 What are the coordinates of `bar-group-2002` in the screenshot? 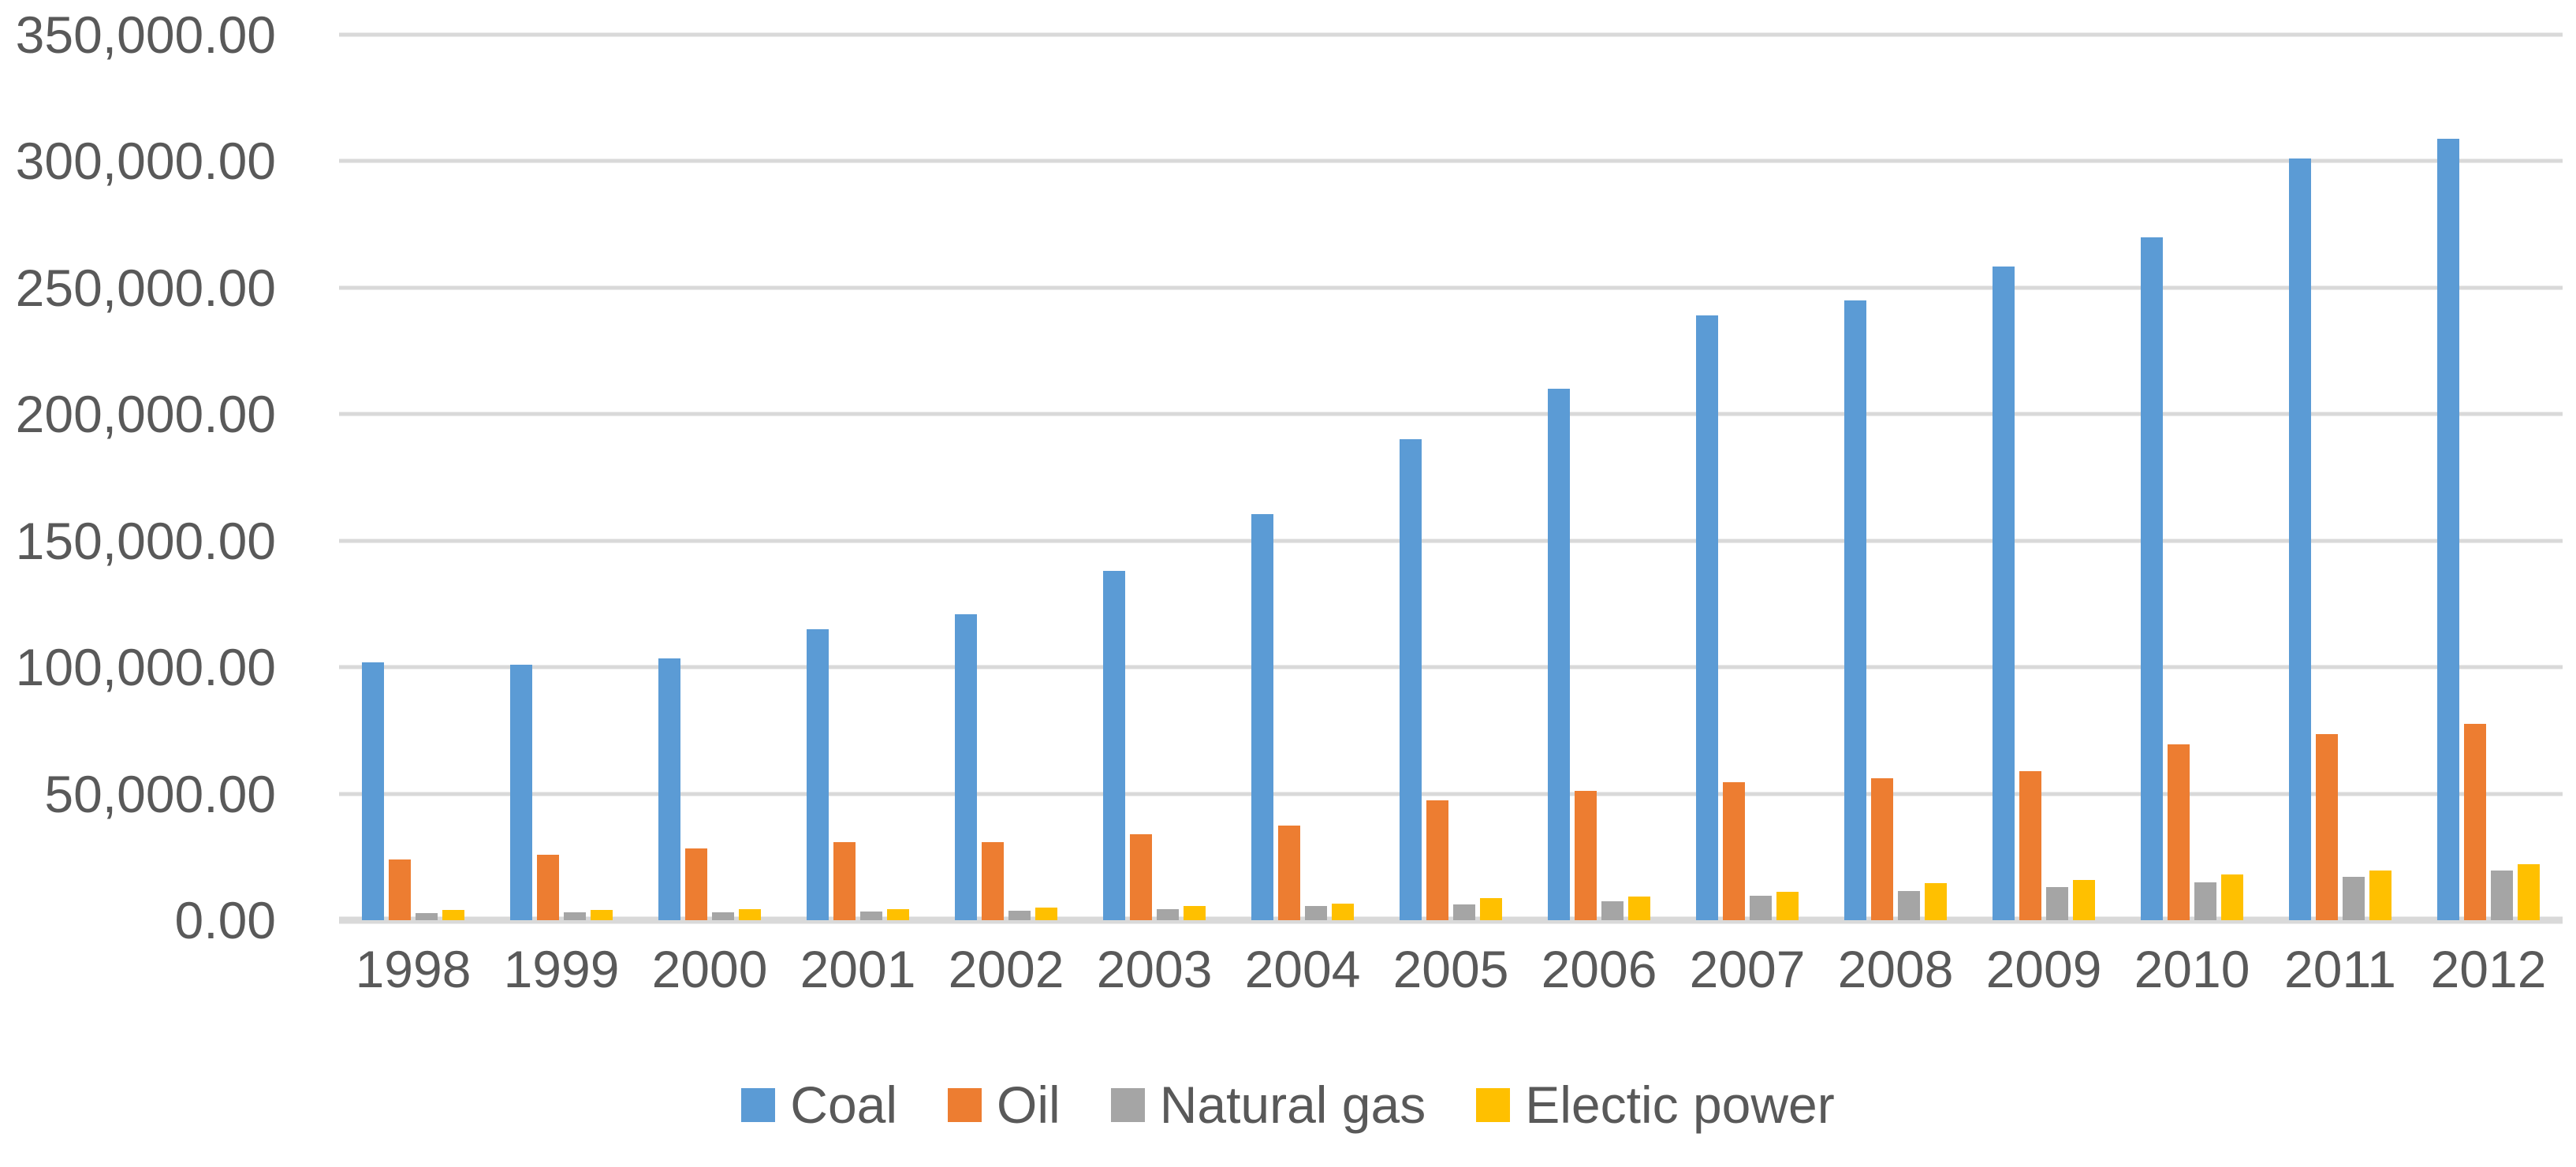 It's located at (1006, 477).